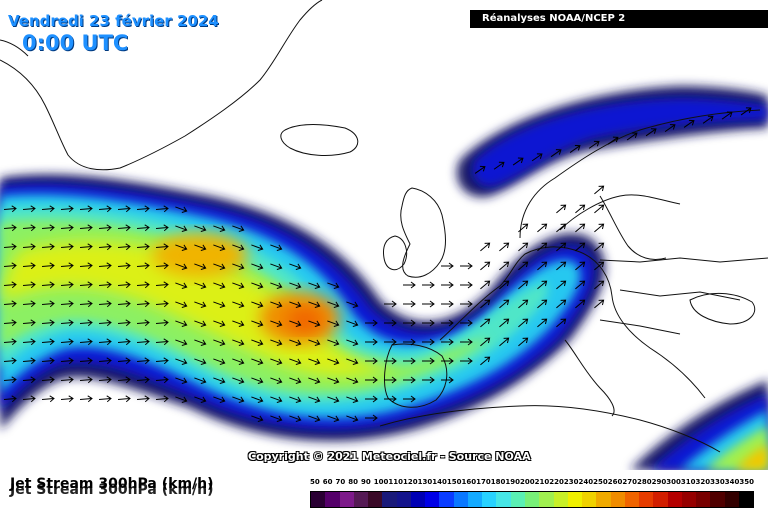 The width and height of the screenshot is (768, 512). Describe the element at coordinates (589, 378) in the screenshot. I see `italy-coast` at that location.